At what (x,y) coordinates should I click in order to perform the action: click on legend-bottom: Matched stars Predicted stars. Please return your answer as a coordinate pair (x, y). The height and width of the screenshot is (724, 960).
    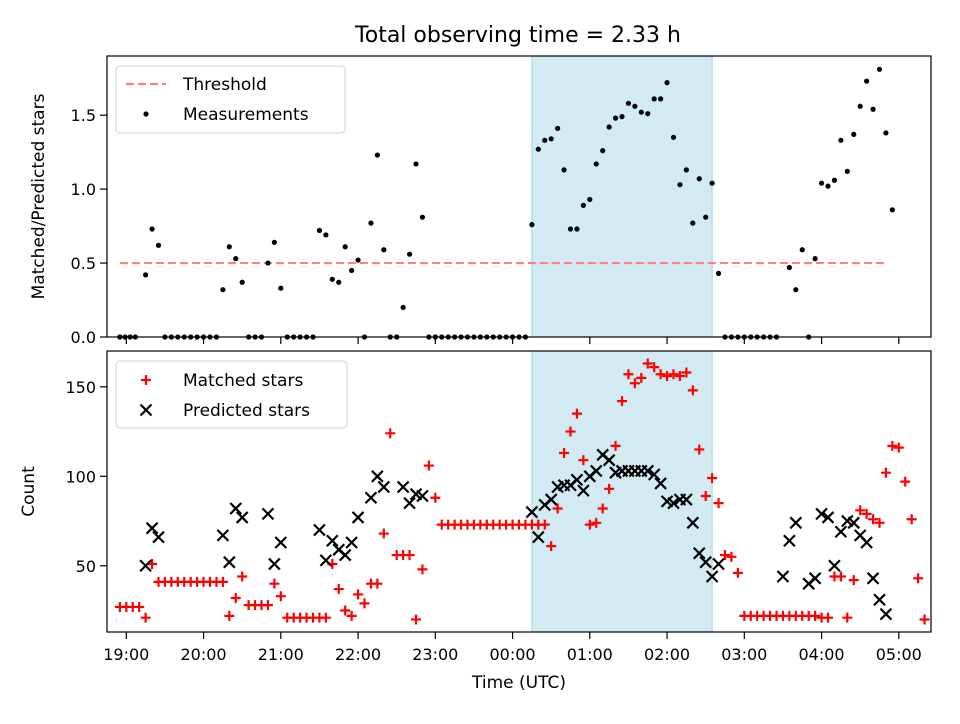
    Looking at the image, I should click on (231, 394).